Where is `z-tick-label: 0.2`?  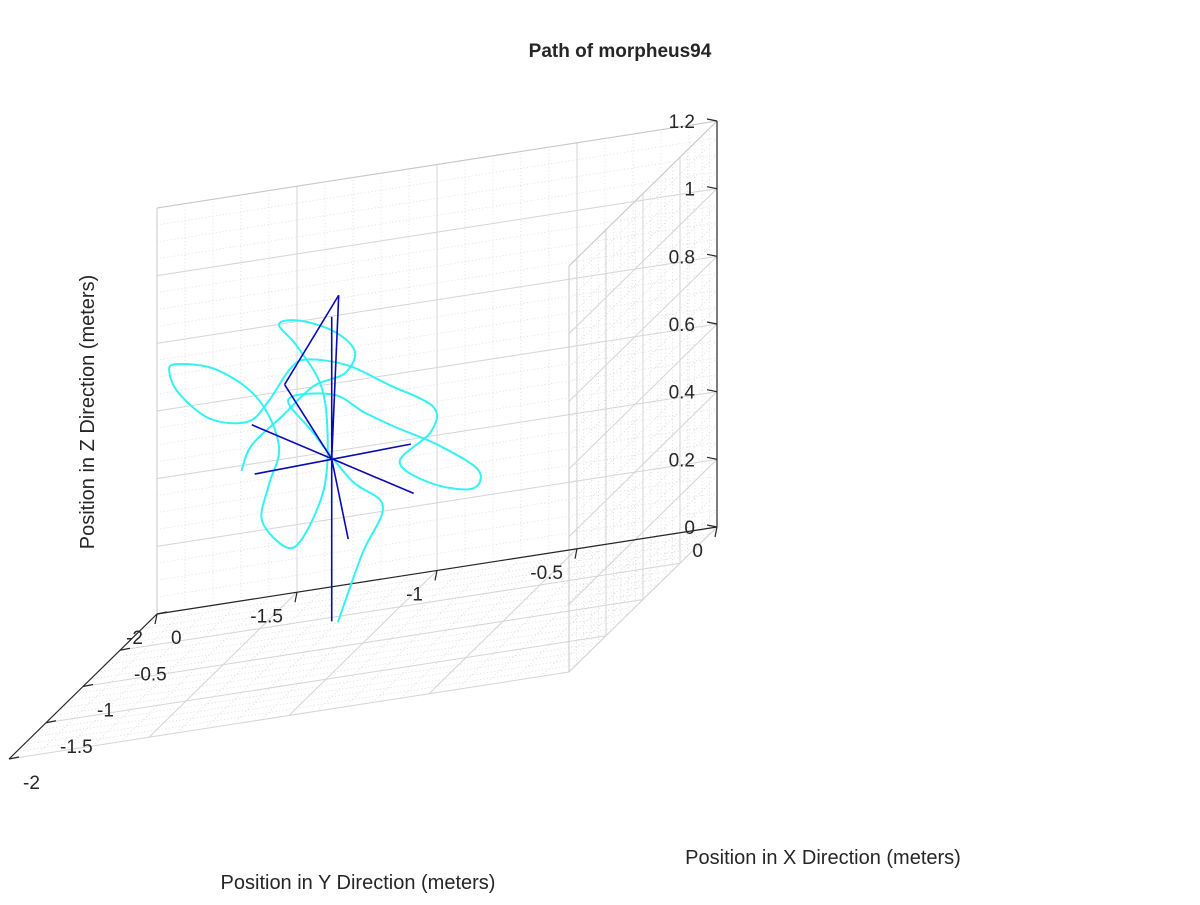
z-tick-label: 0.2 is located at coordinates (682, 460).